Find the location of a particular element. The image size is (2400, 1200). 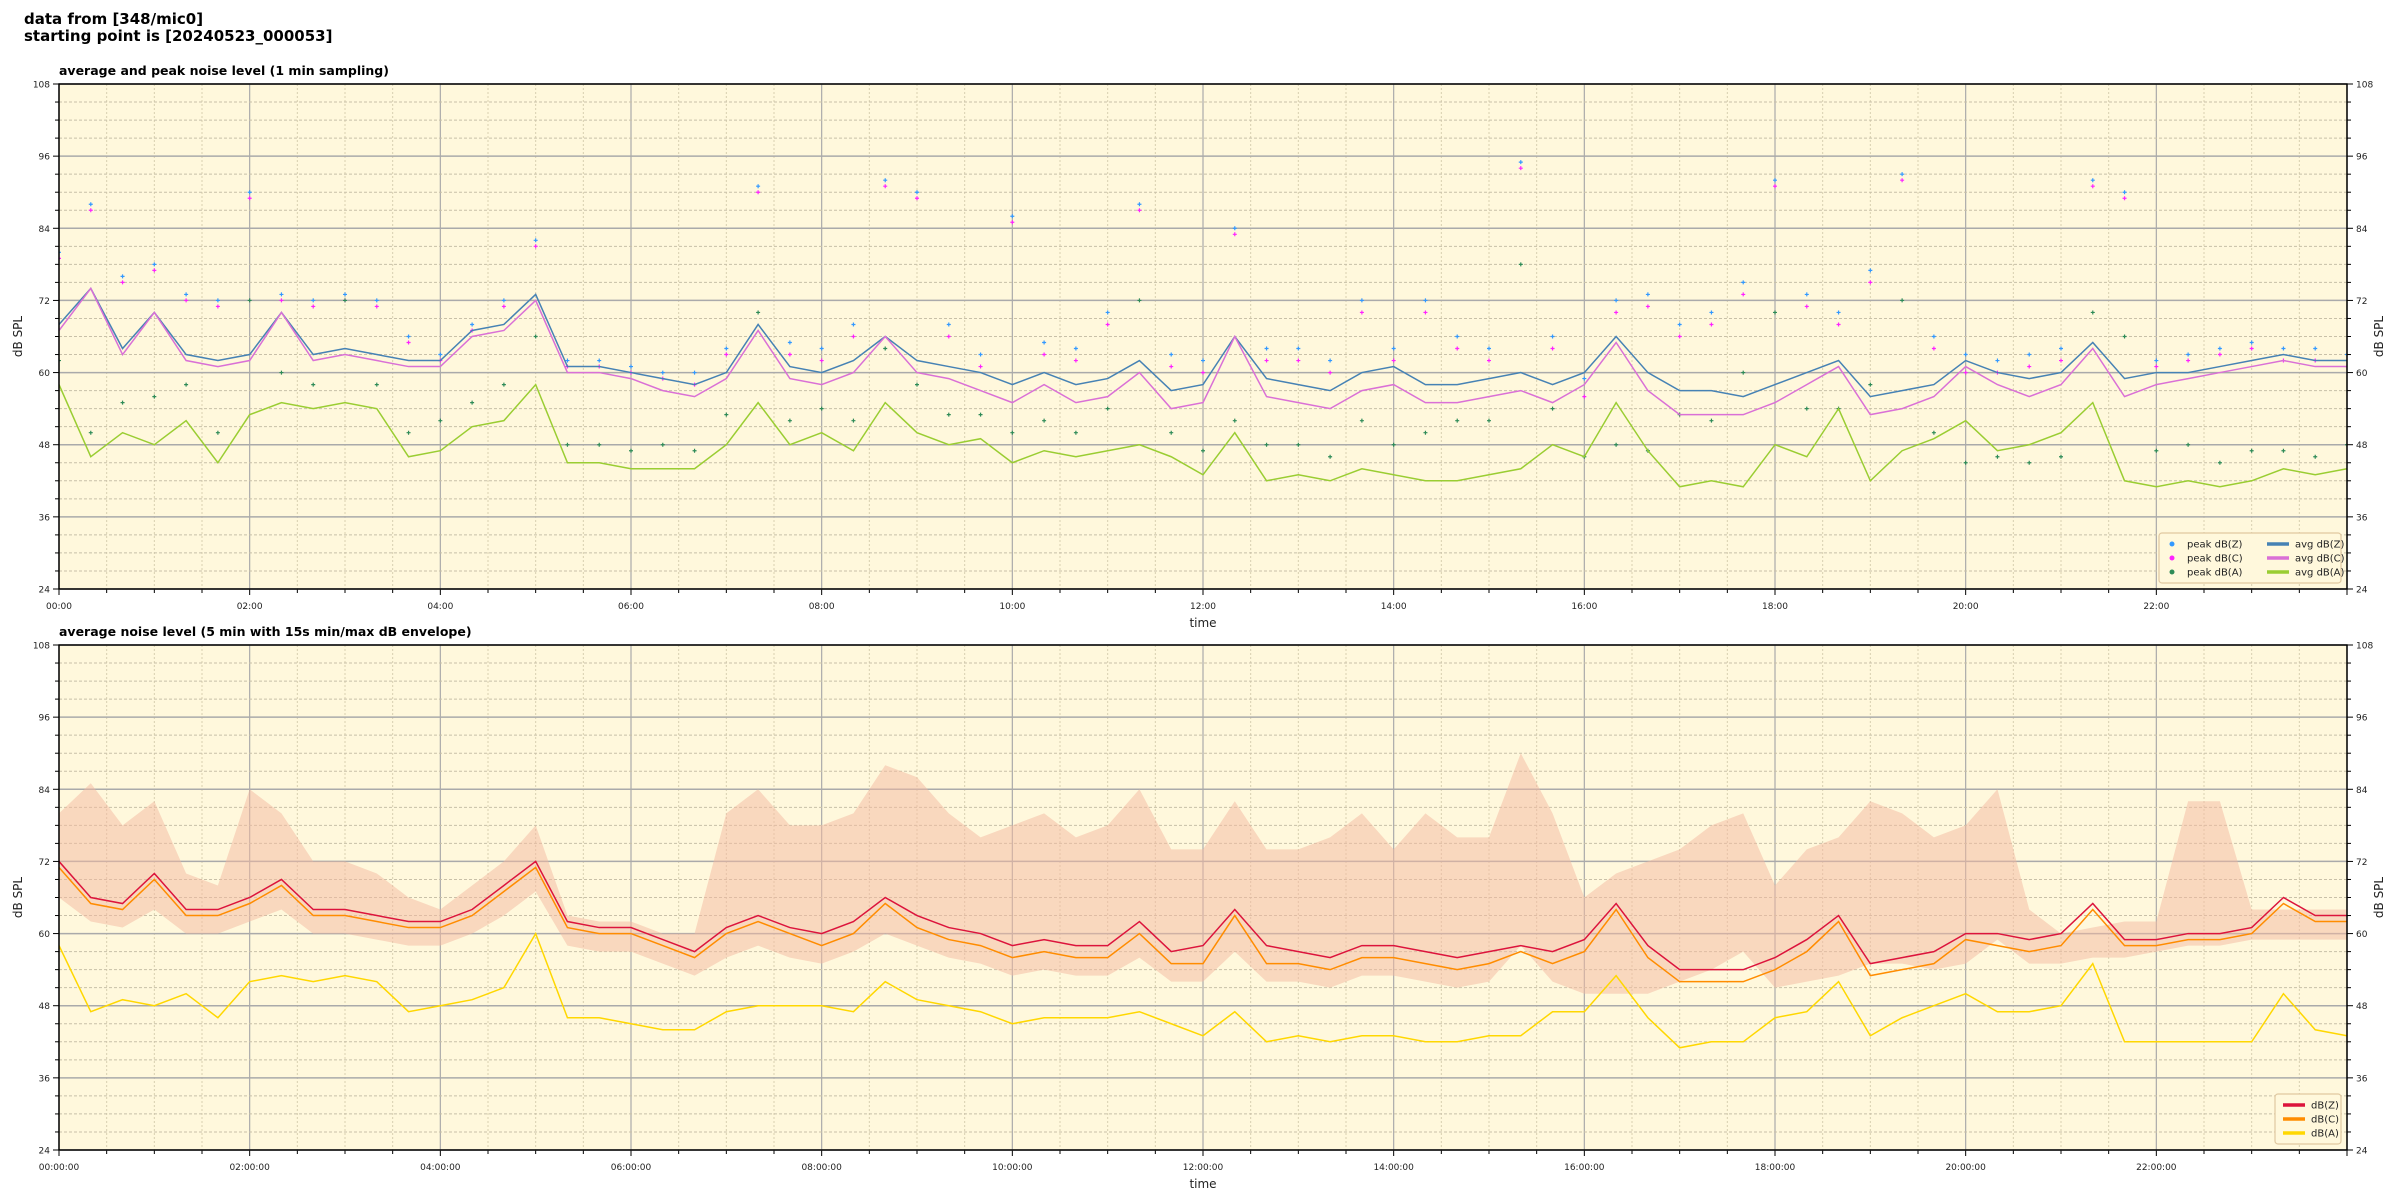

top-x-tick-label: 06:00 is located at coordinates (631, 607).